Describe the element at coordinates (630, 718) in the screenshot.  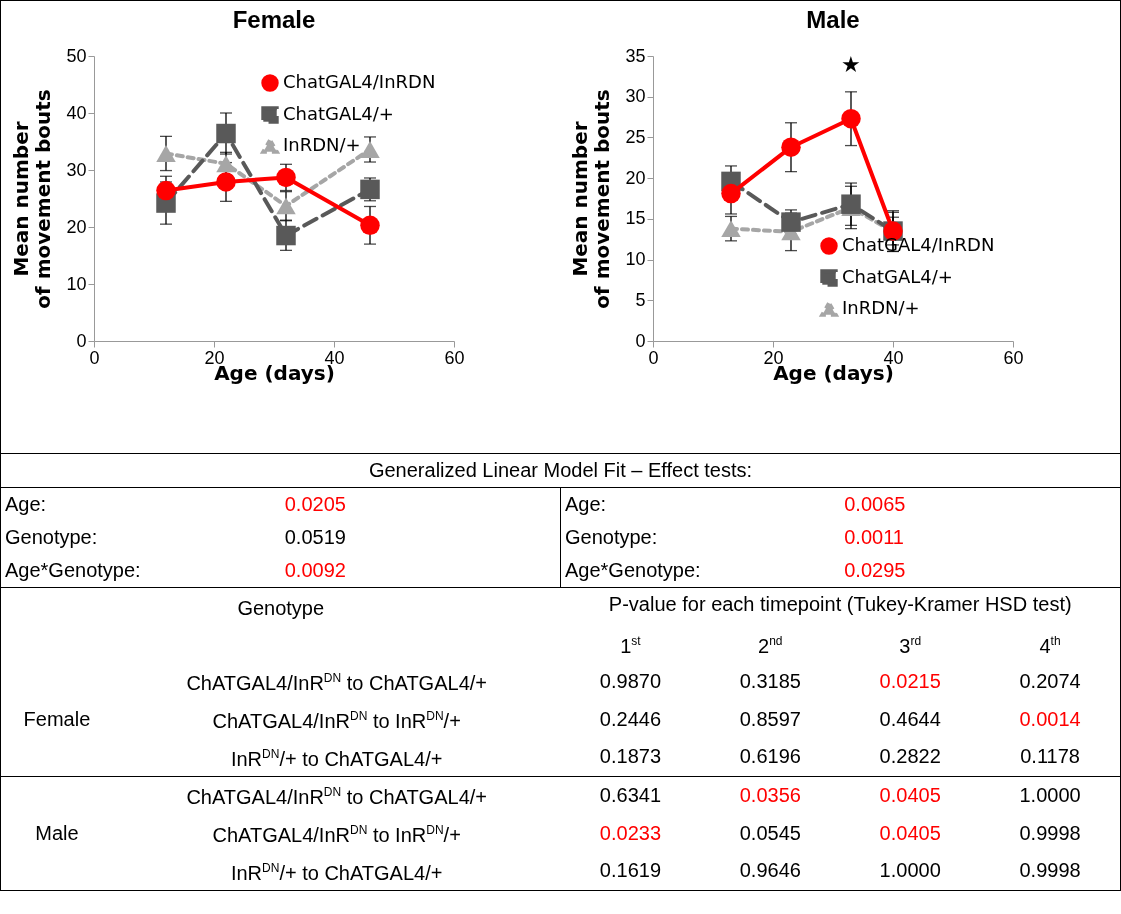
I see `text: 0.2446` at that location.